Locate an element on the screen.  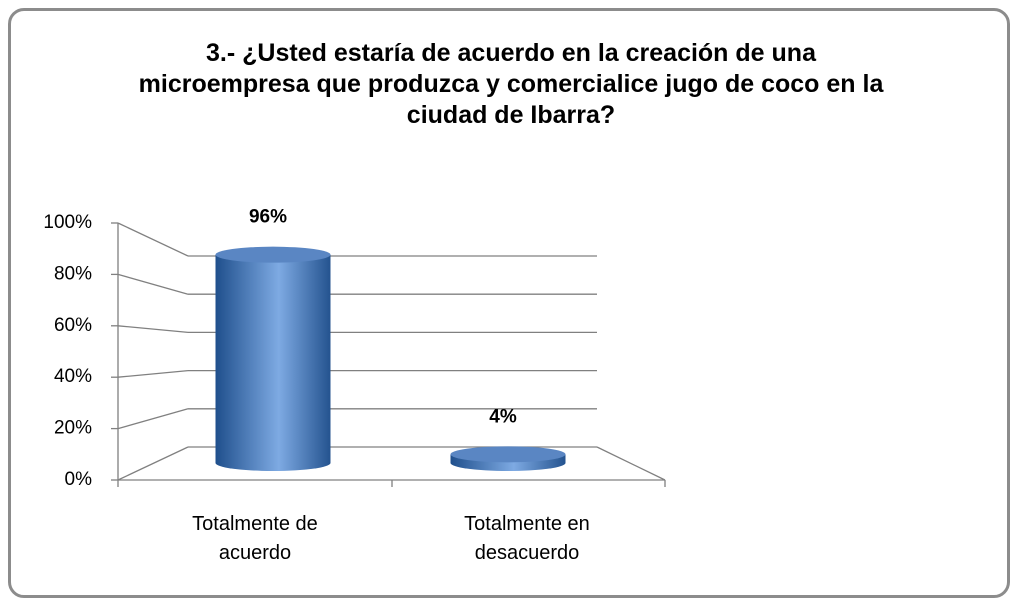
data-label: 4% is located at coordinates (503, 416).